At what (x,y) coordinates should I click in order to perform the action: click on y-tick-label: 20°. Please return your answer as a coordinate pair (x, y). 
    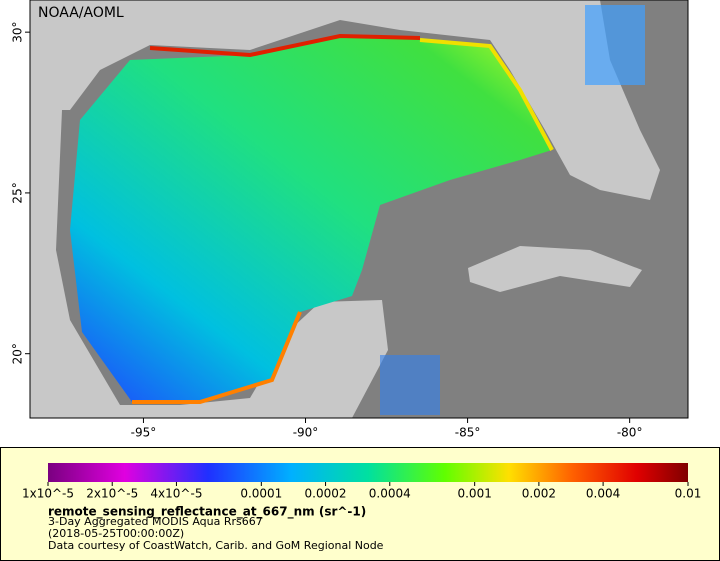
    Looking at the image, I should click on (18, 353).